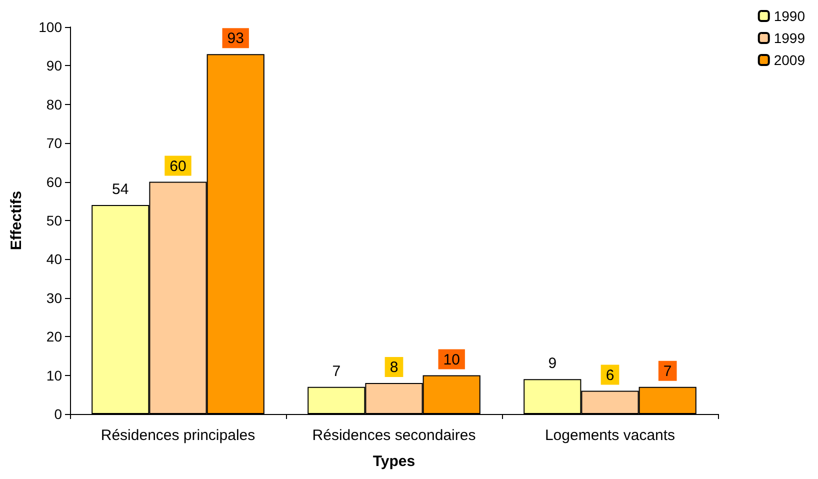  What do you see at coordinates (54, 220) in the screenshot?
I see `y-tick-label: 50` at bounding box center [54, 220].